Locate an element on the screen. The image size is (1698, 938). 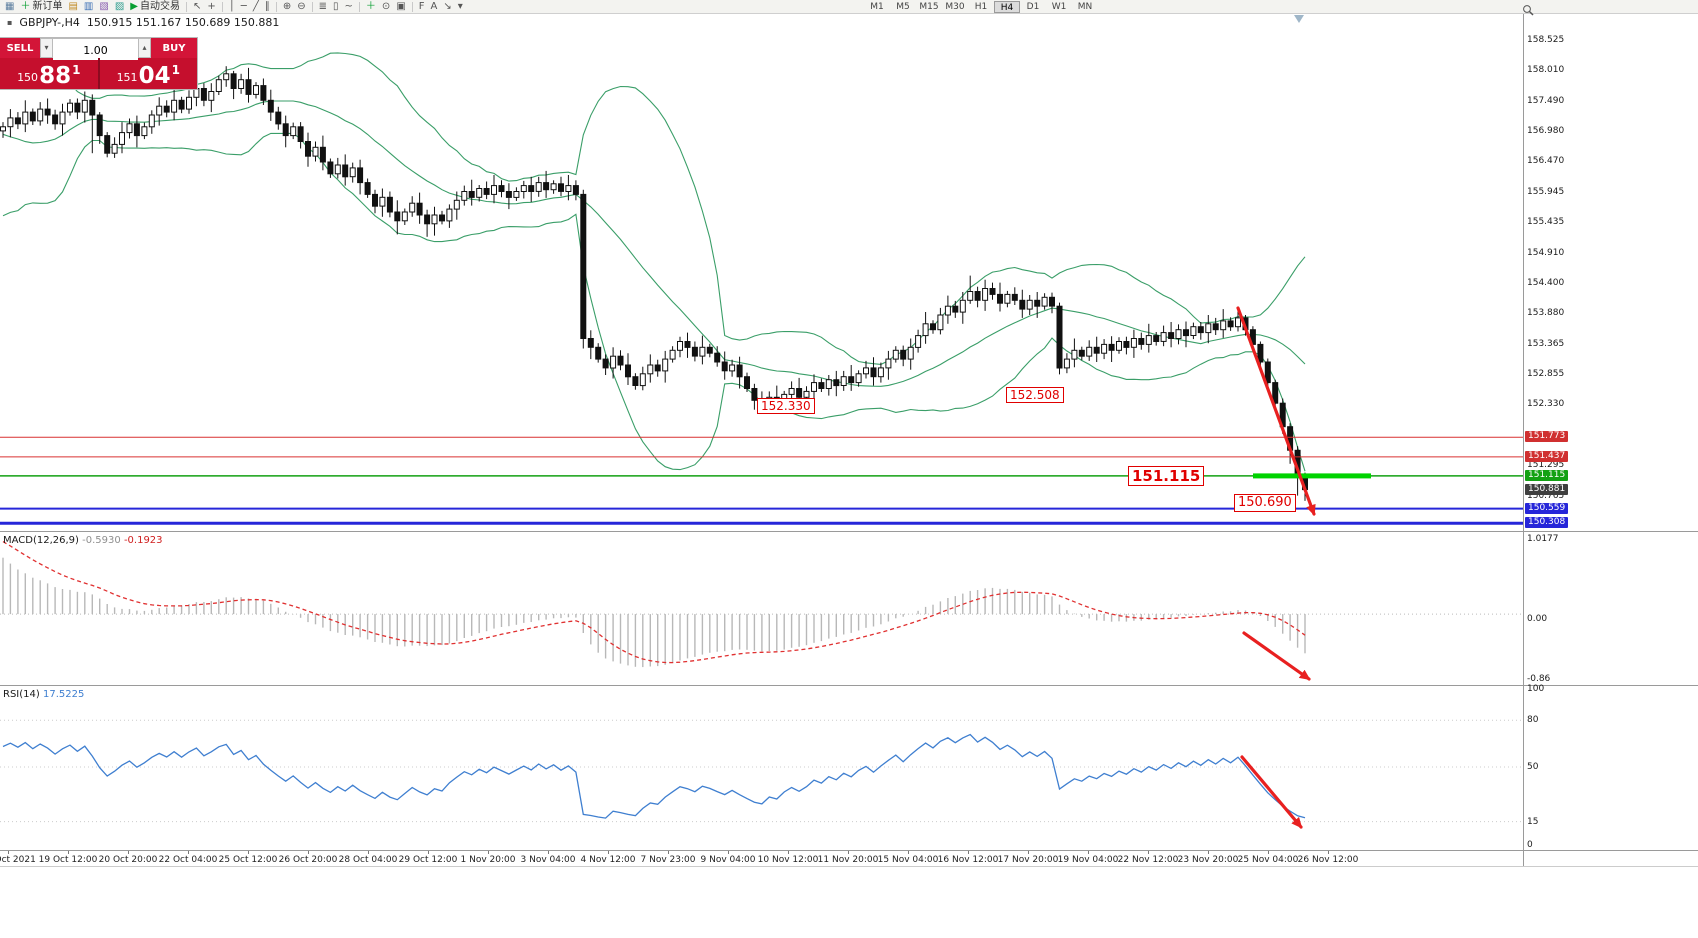
time-label: 1 Nov 20:00 is located at coordinates (488, 860).